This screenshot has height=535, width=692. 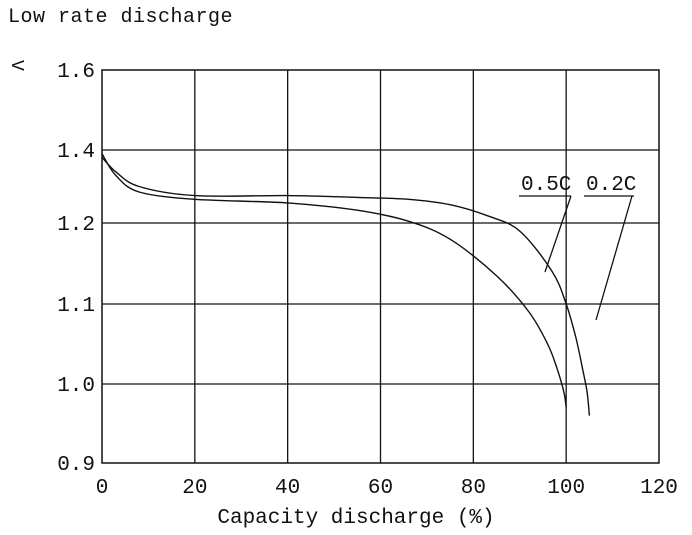 I want to click on y-tick-label: 1.4, so click(x=76, y=152).